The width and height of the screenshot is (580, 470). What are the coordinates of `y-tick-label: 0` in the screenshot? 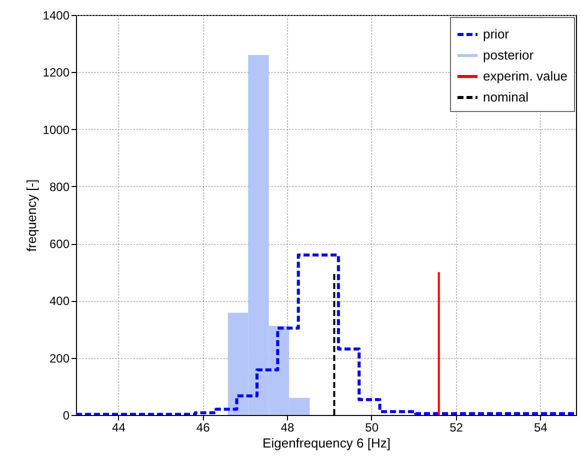 It's located at (66, 415).